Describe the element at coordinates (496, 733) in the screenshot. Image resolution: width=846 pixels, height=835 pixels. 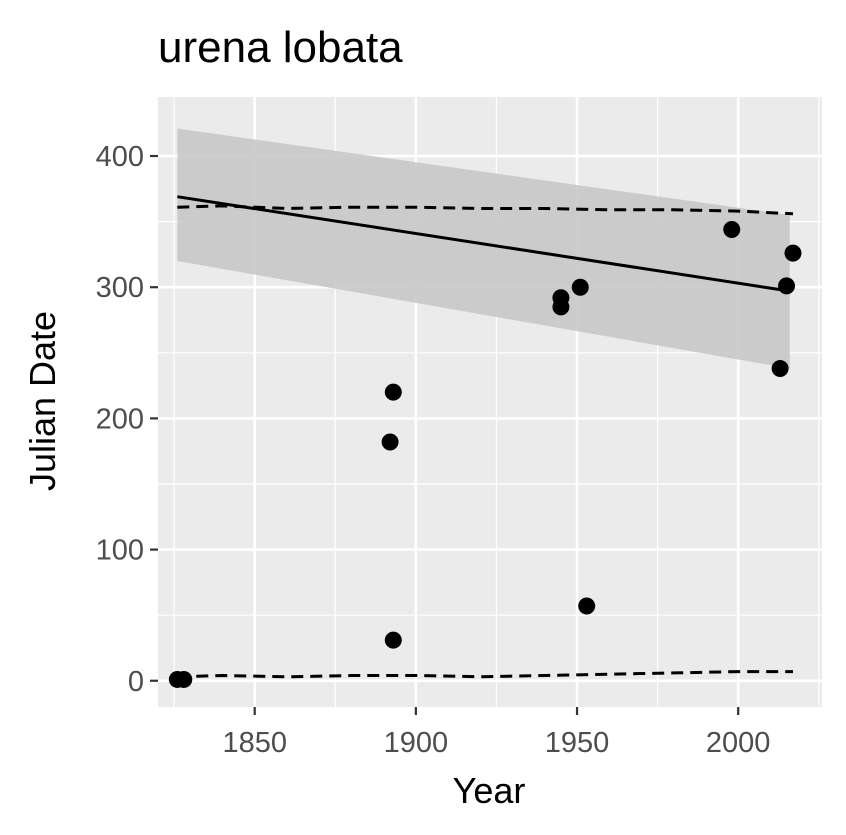
I see `x-axis-ticks: 1850 1900 1950 2000` at that location.